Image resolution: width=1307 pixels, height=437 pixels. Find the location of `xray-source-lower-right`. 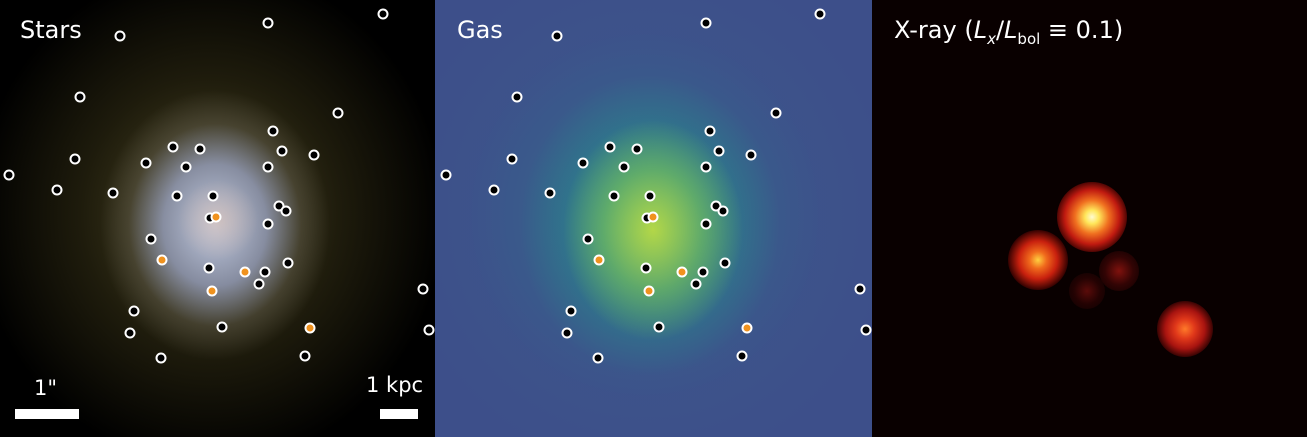

xray-source-lower-right is located at coordinates (1185, 329).